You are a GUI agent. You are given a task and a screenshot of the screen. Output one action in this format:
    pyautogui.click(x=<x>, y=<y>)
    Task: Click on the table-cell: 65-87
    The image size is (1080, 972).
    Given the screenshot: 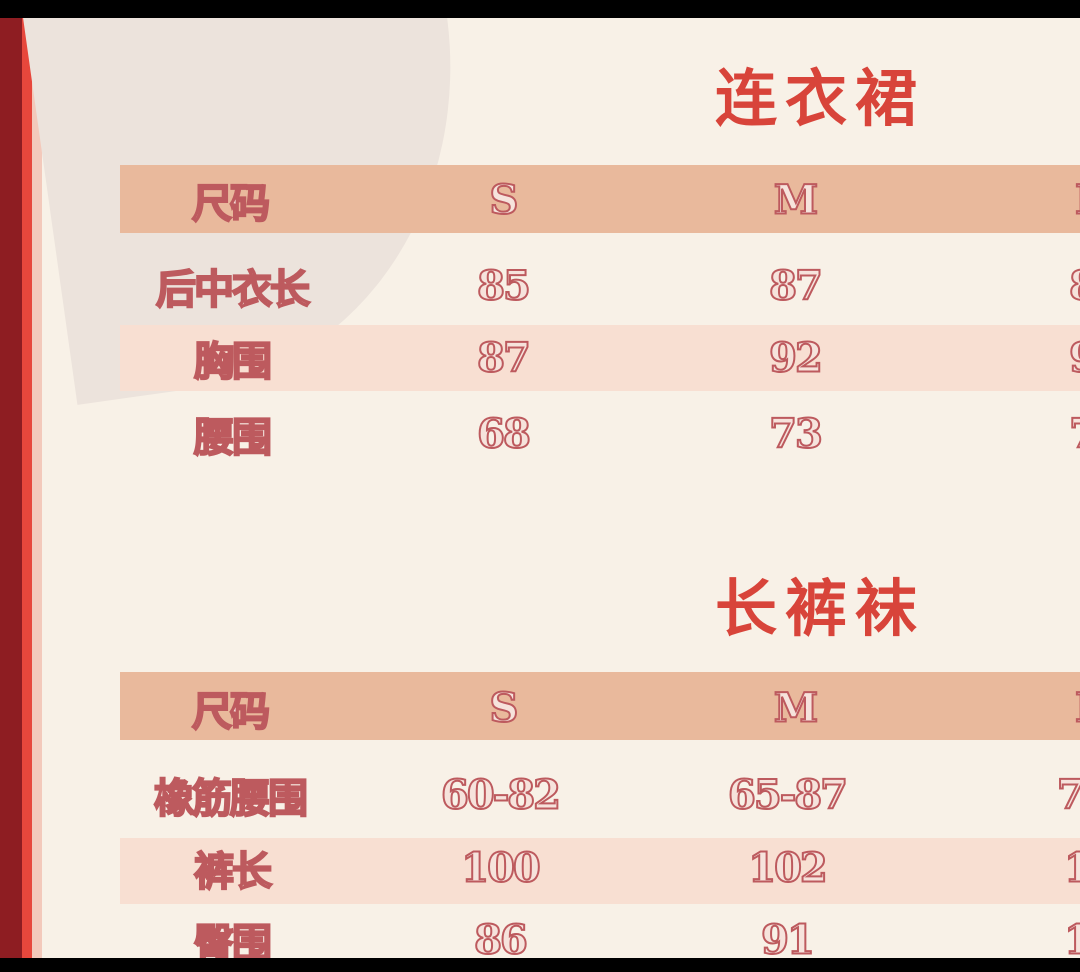 What is the action you would take?
    pyautogui.click(x=788, y=795)
    